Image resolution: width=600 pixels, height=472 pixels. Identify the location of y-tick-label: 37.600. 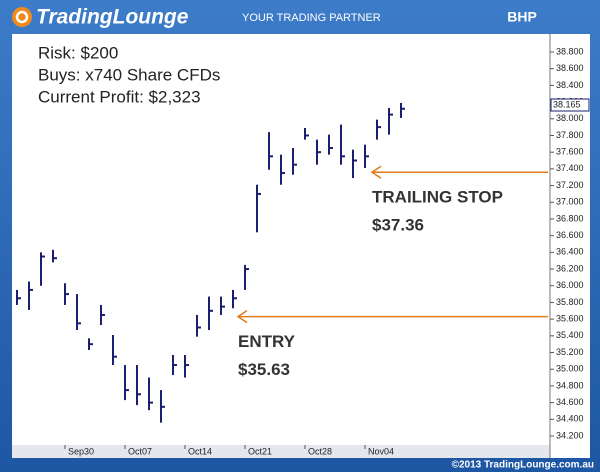
(570, 152).